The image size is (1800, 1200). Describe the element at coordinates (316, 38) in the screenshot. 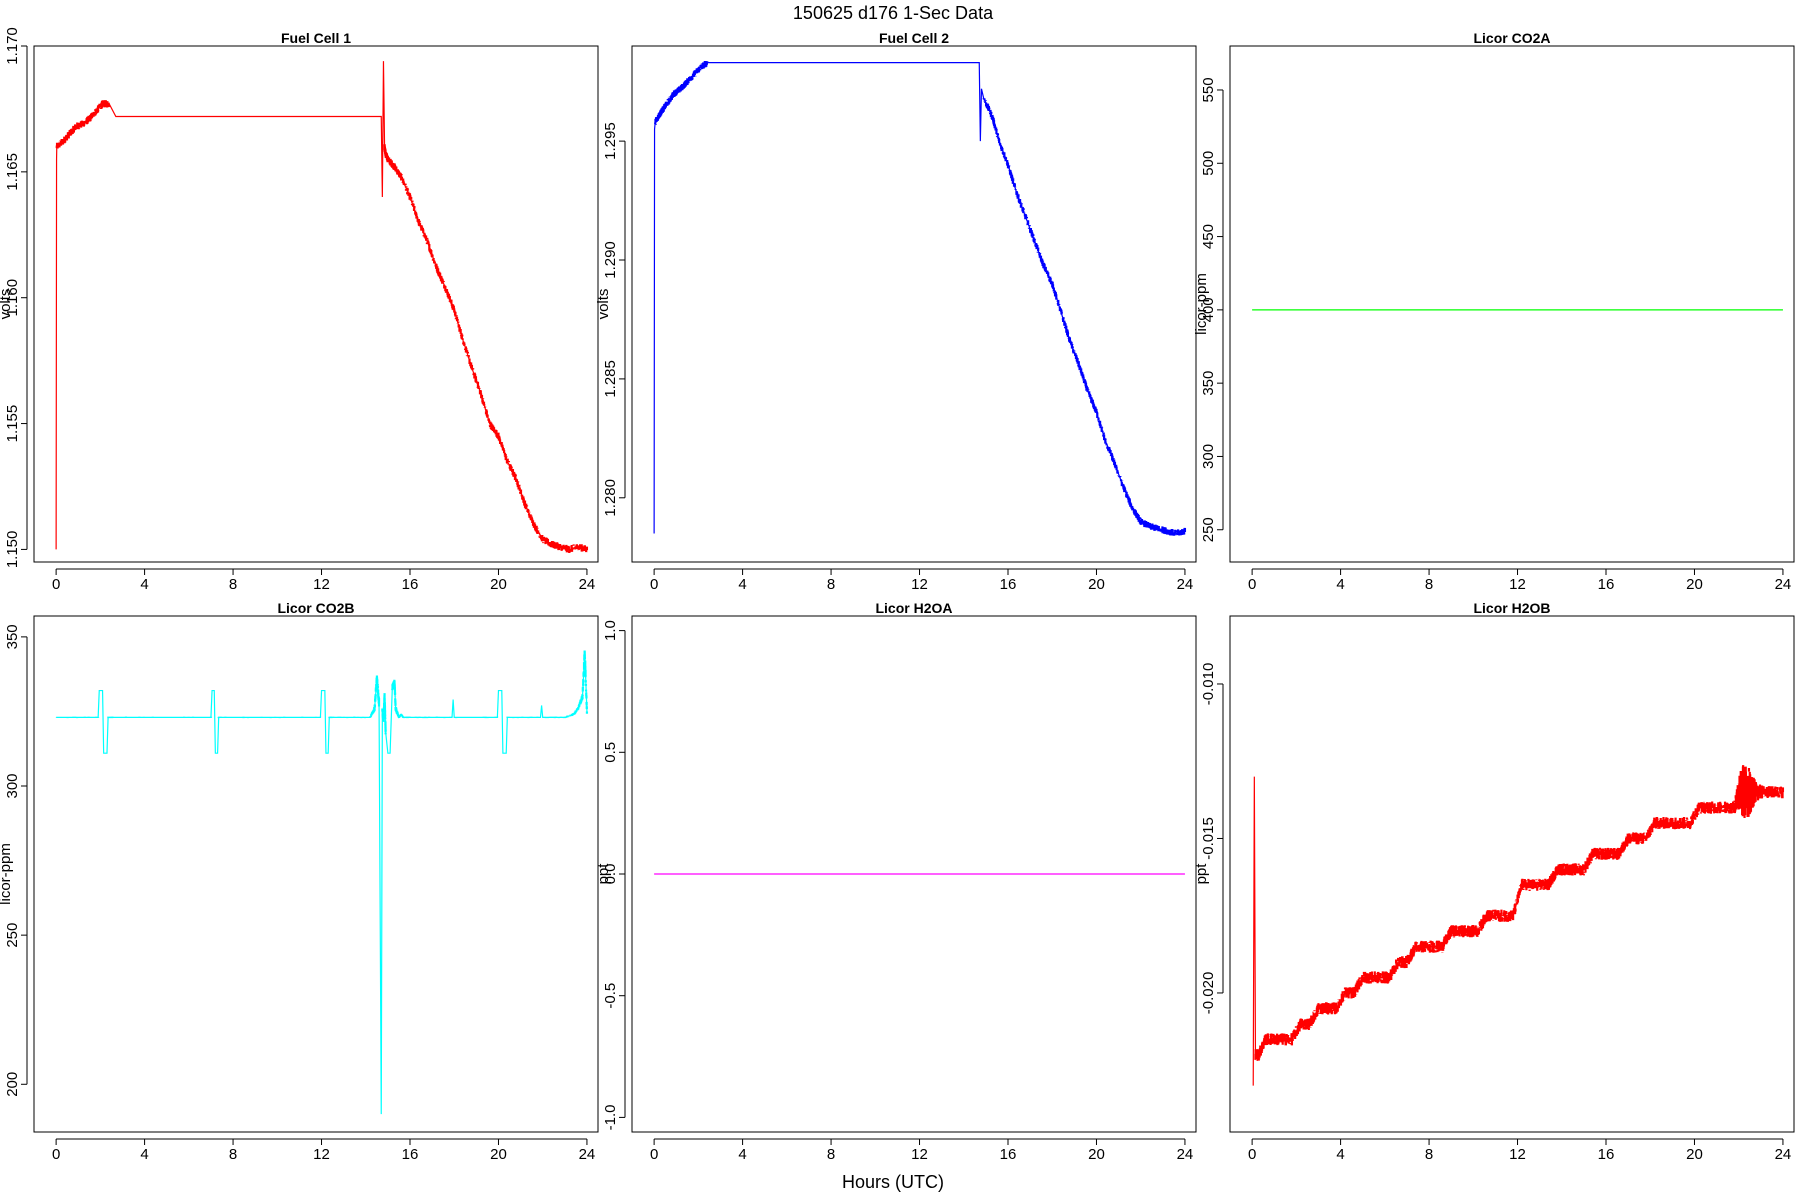

I see `panel-title: Fuel Cell 1` at that location.